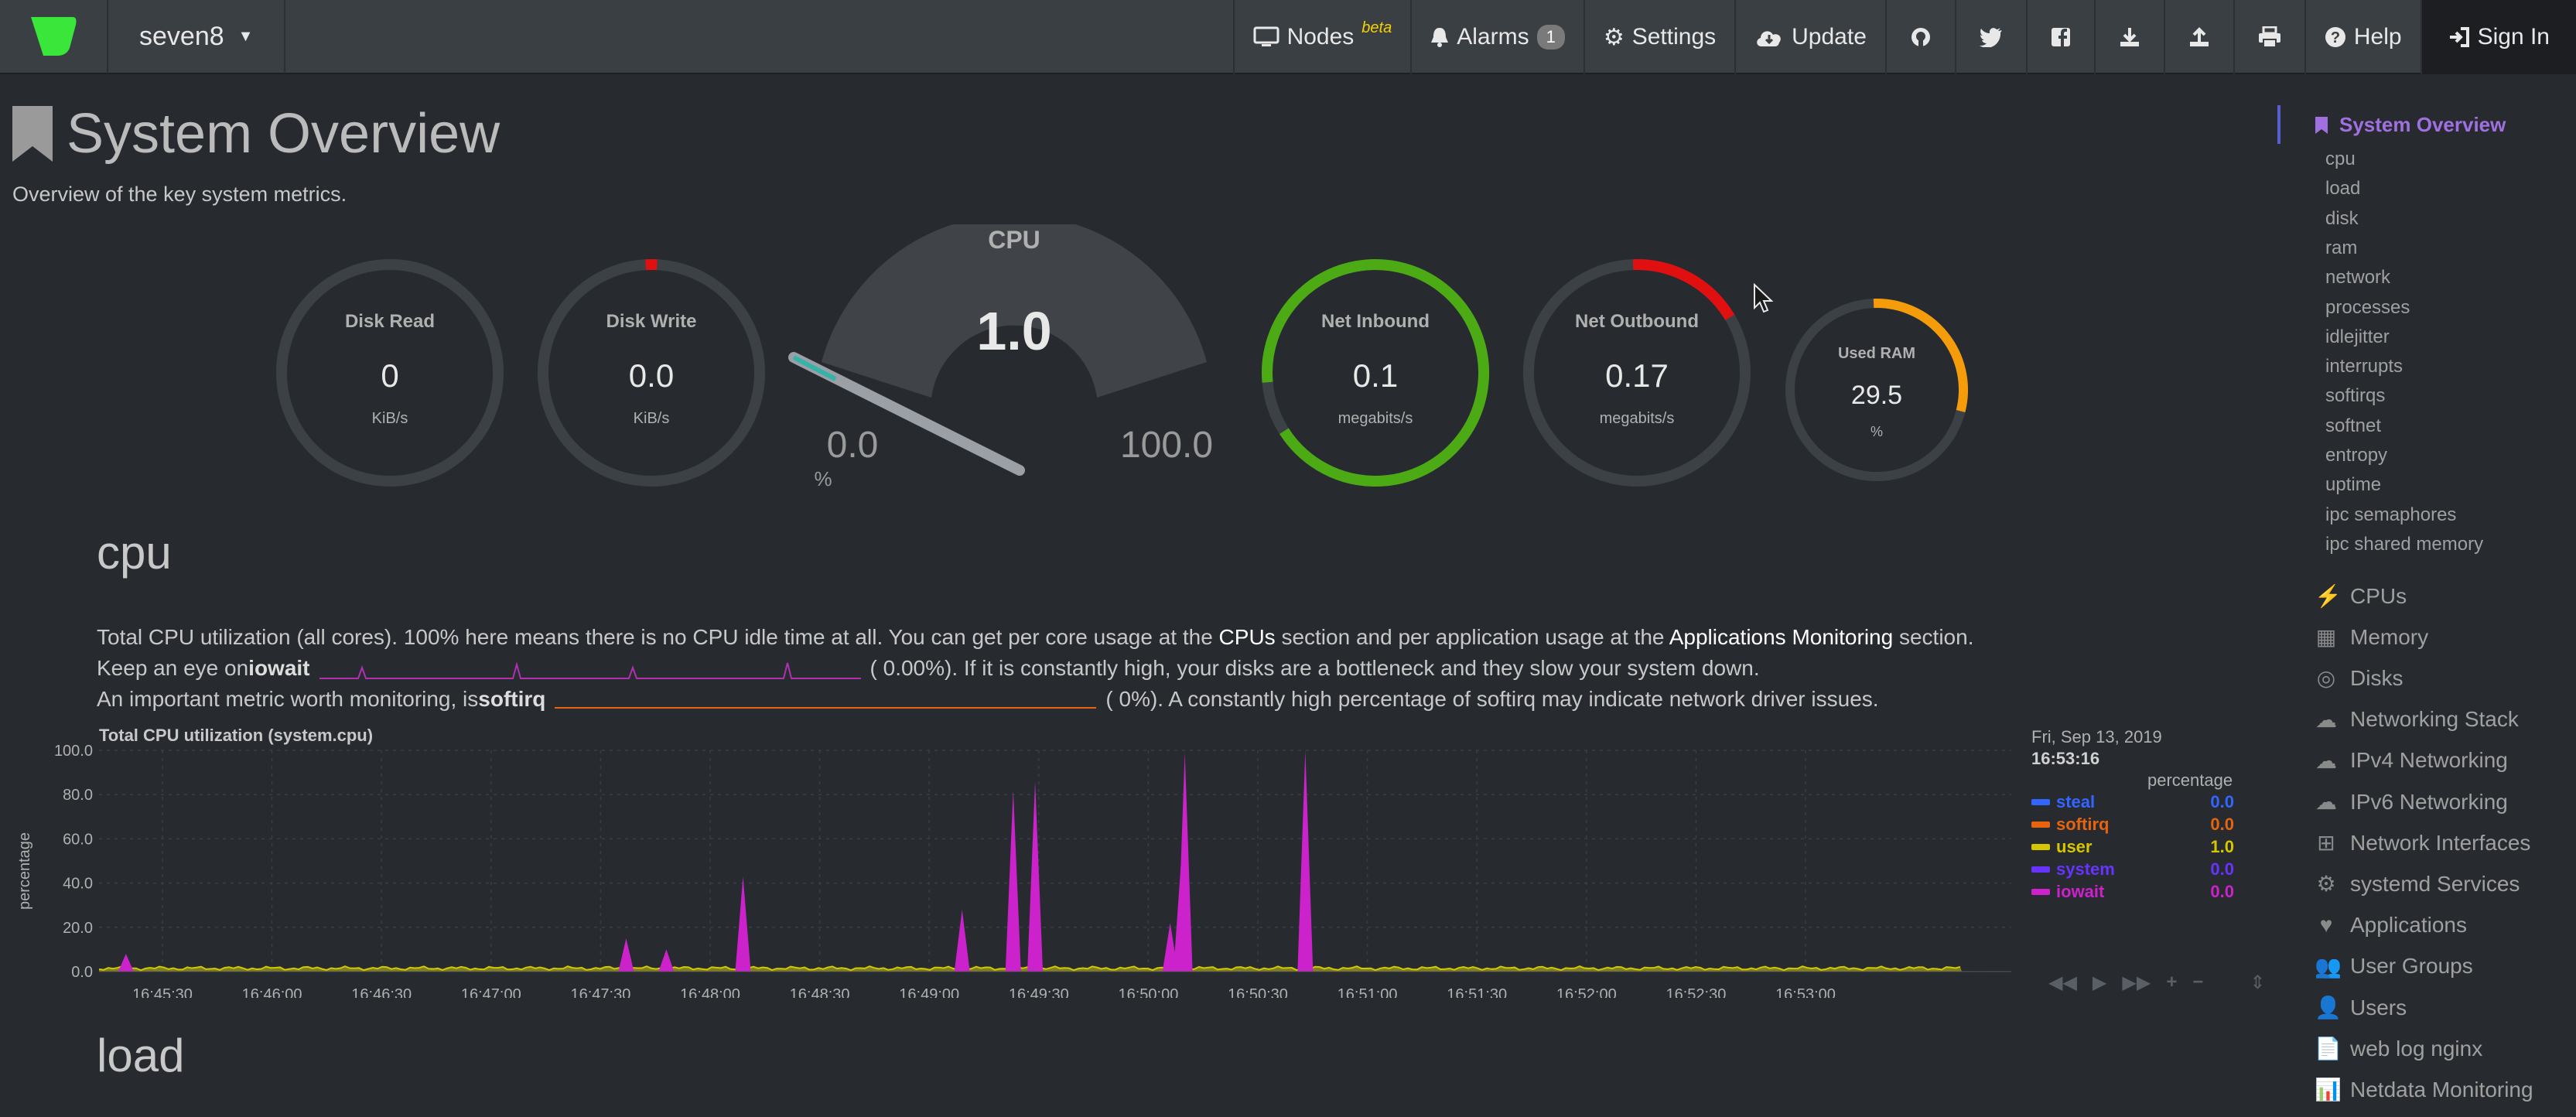 This screenshot has width=2576, height=1117. I want to click on y-tick-label: 60.0, so click(78, 839).